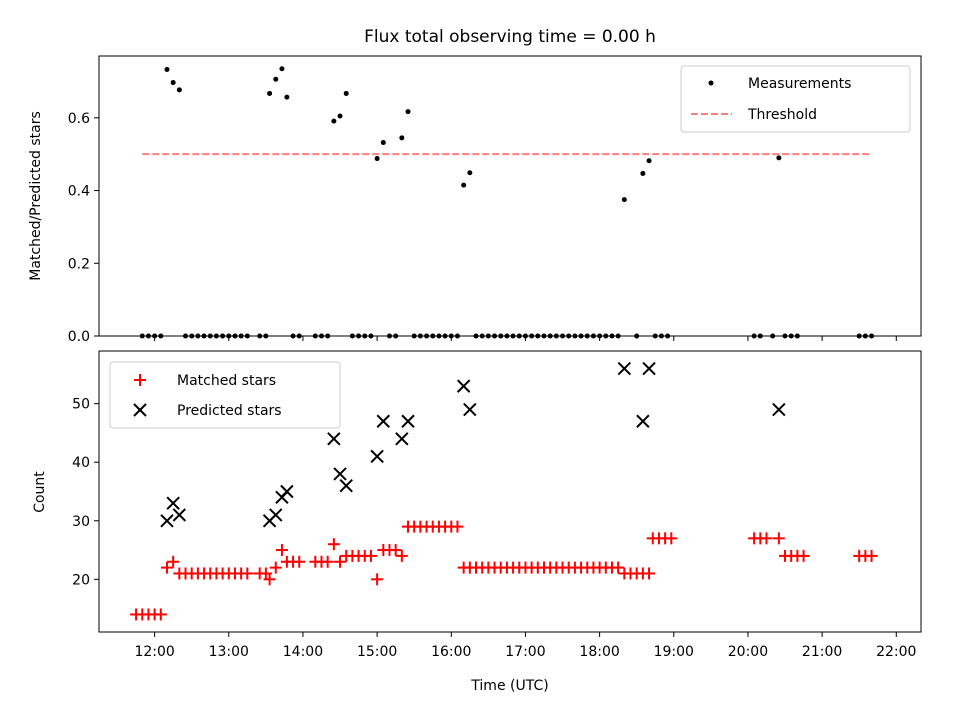 The image size is (960, 720). What do you see at coordinates (81, 405) in the screenshot?
I see `ytick-label: 50` at bounding box center [81, 405].